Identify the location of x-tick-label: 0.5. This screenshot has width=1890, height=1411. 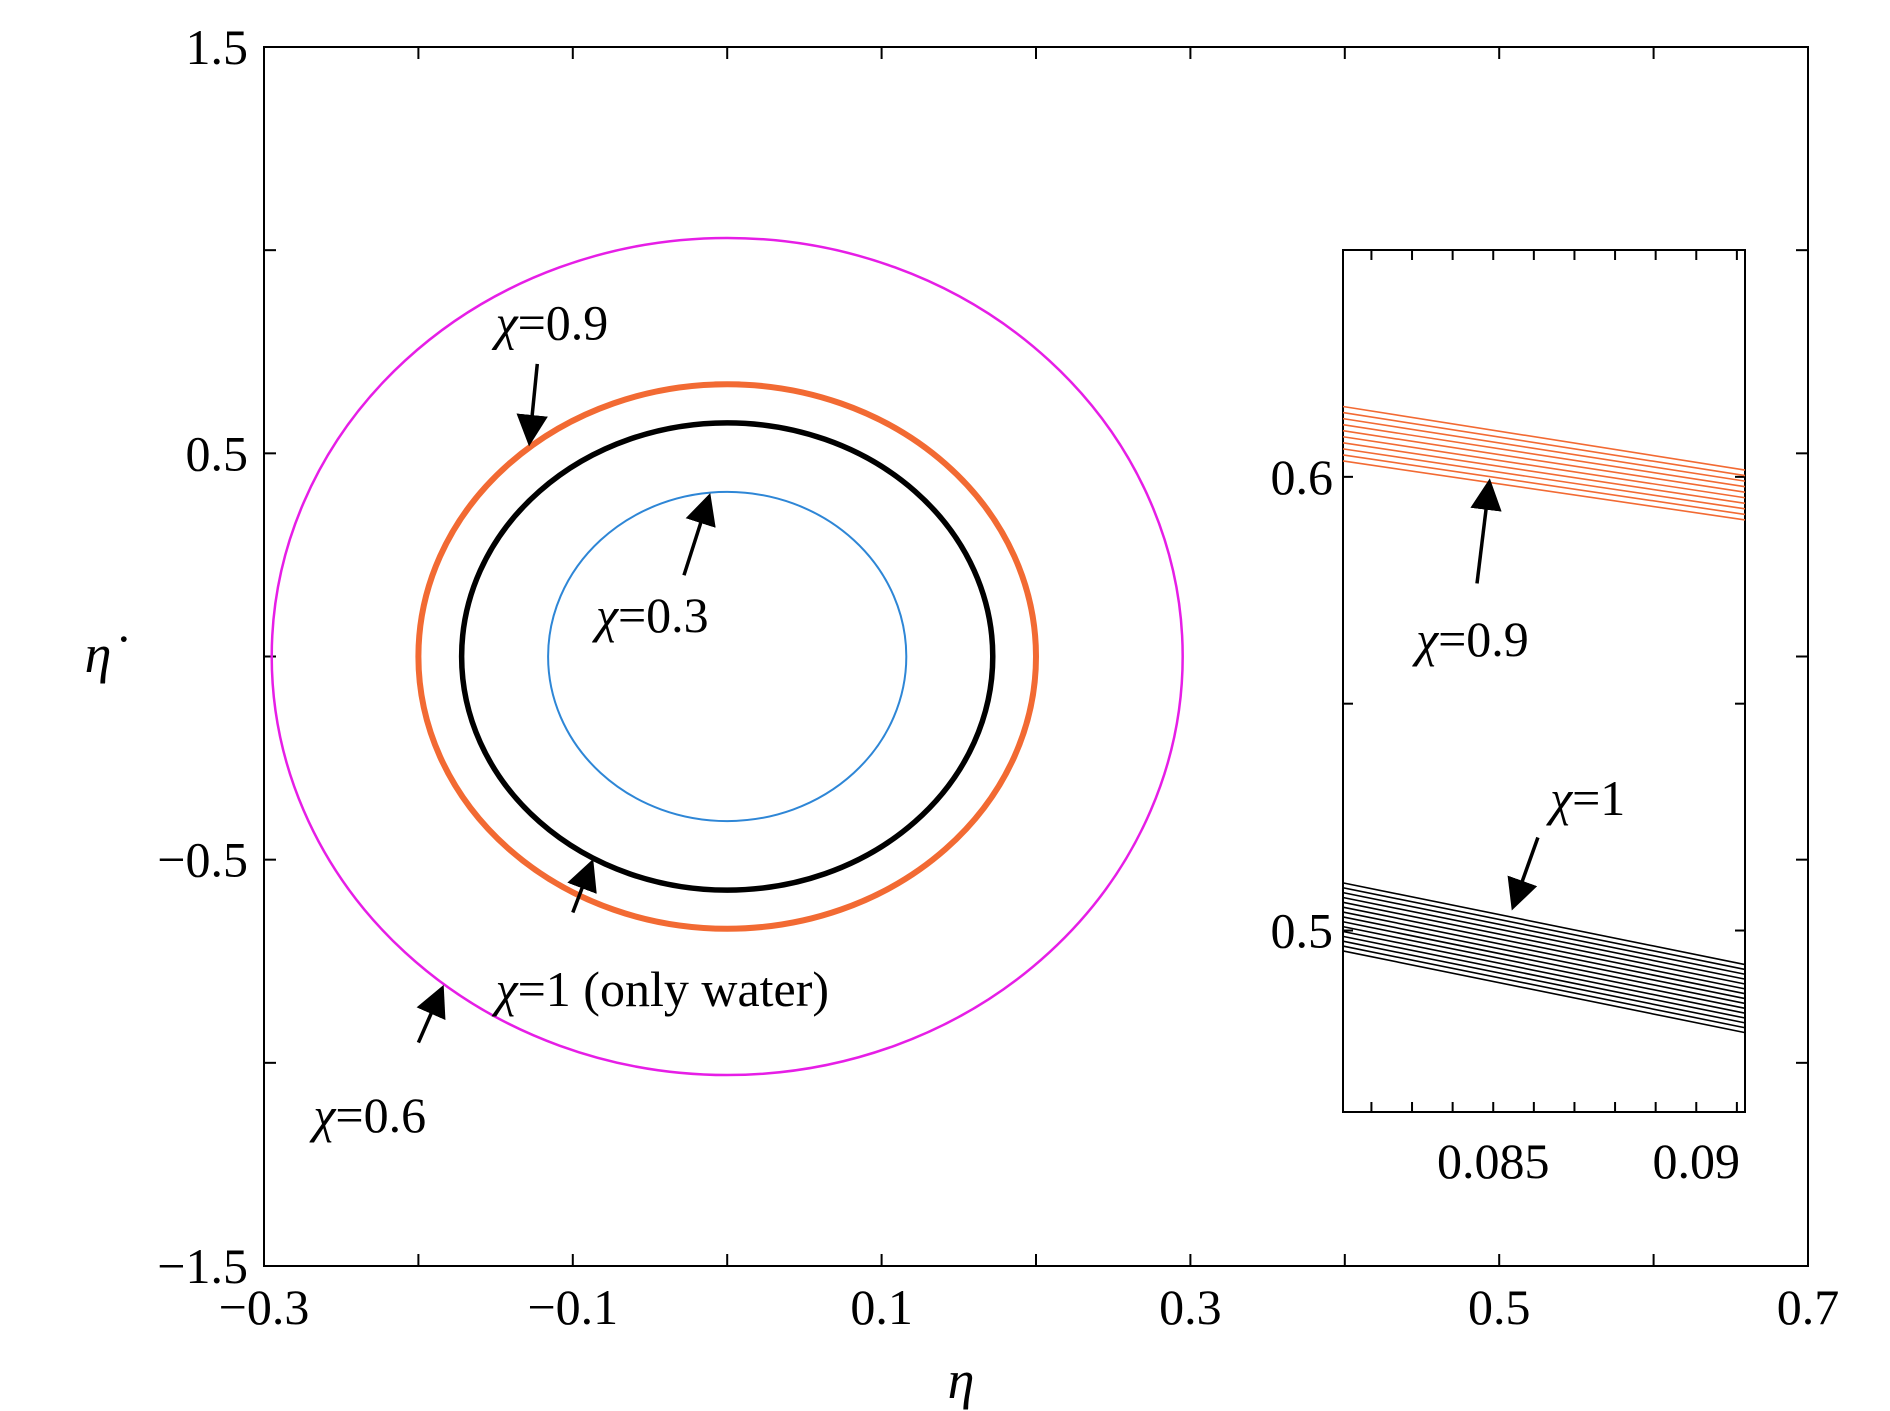
(1499, 1307).